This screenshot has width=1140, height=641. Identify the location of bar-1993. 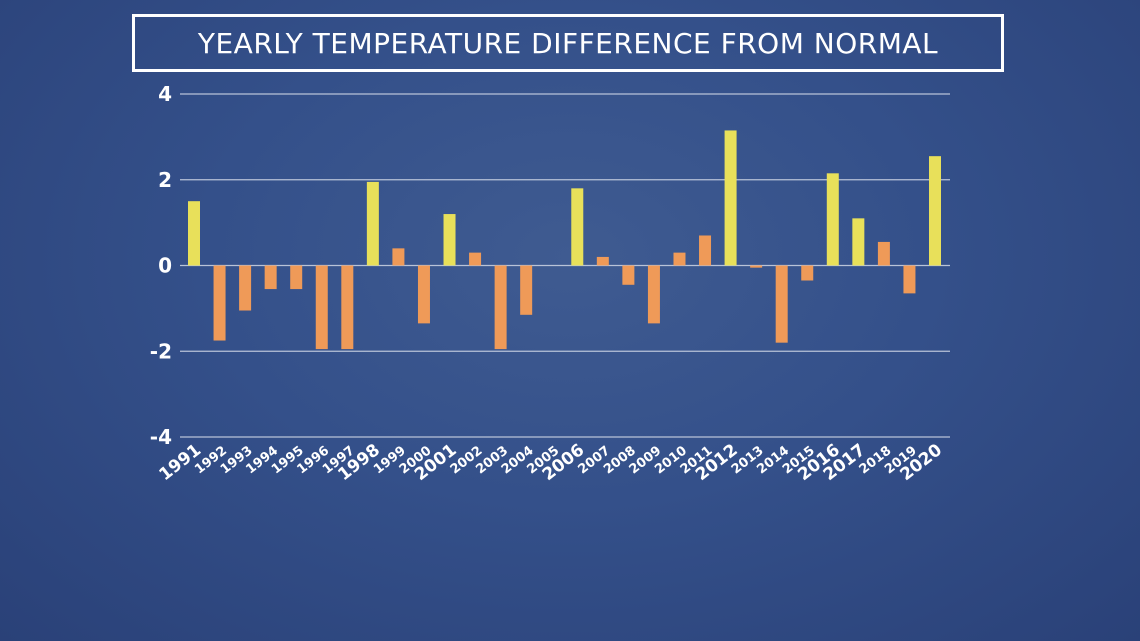
(245, 288).